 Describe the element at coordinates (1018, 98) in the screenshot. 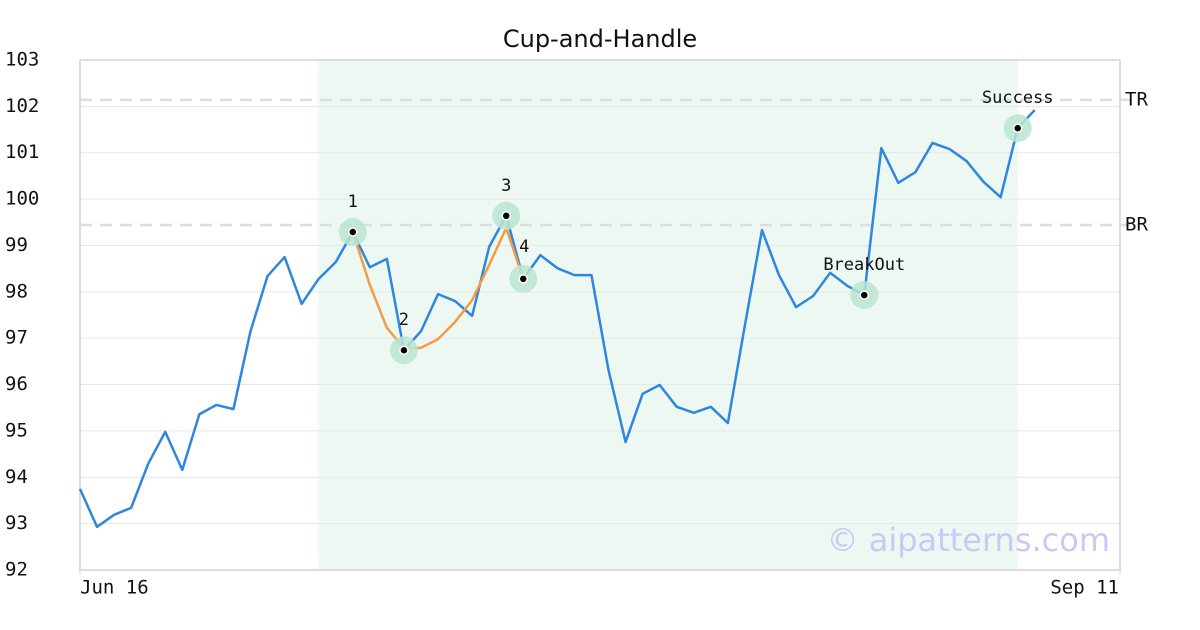

I see `point-label: Success` at that location.